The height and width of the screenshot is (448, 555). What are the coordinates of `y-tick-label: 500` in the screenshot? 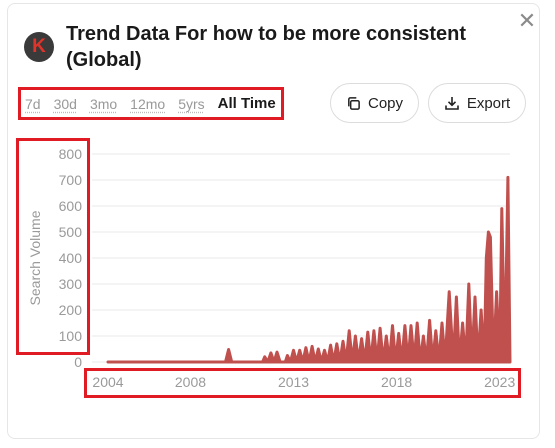 It's located at (71, 232).